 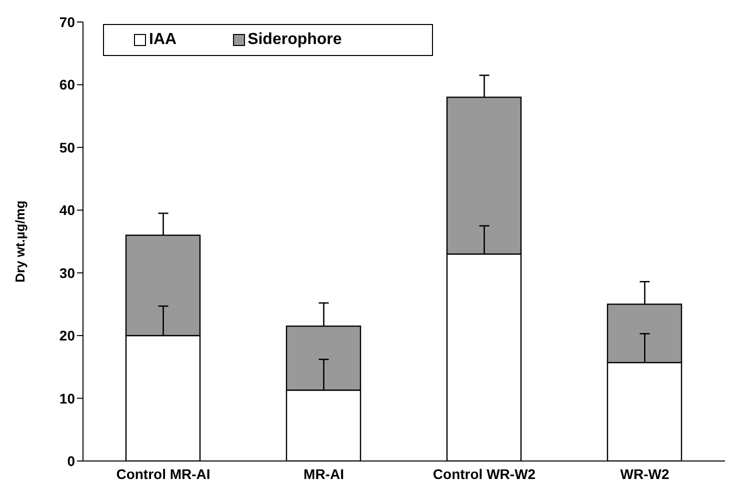 What do you see at coordinates (67, 22) in the screenshot?
I see `y-tick-label: 70` at bounding box center [67, 22].